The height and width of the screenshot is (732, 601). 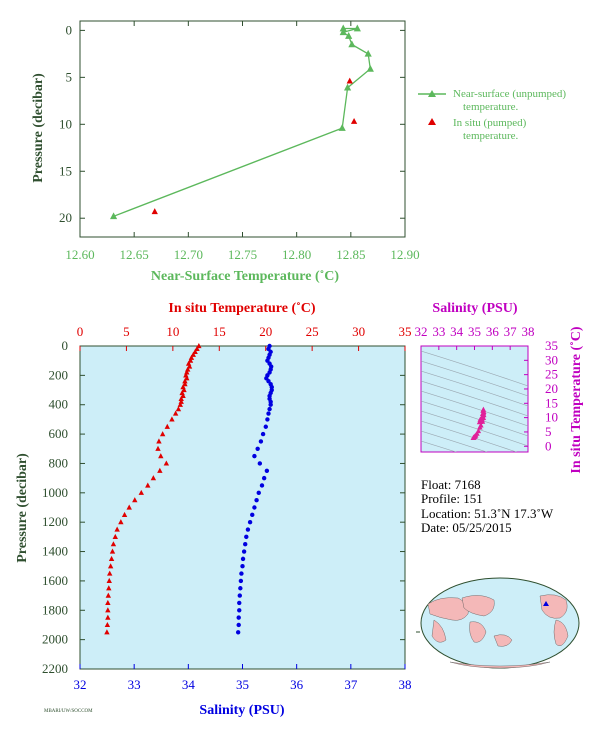 What do you see at coordinates (242, 254) in the screenshot?
I see `x-tick-label: 12.75` at bounding box center [242, 254].